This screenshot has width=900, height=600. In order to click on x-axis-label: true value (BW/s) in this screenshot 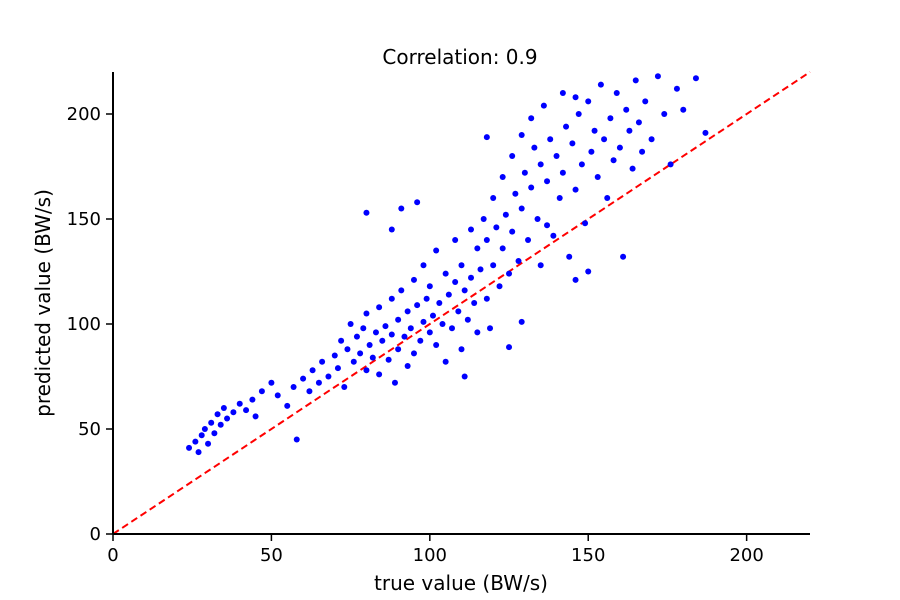, I will do `click(461, 583)`.